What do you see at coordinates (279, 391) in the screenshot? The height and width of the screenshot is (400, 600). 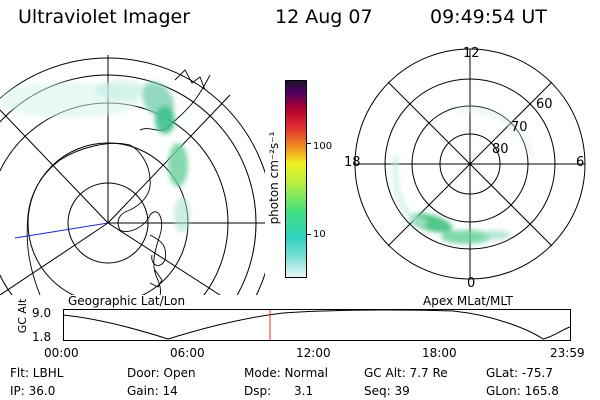 I see `dsp-info: Dsp: 3.1` at bounding box center [279, 391].